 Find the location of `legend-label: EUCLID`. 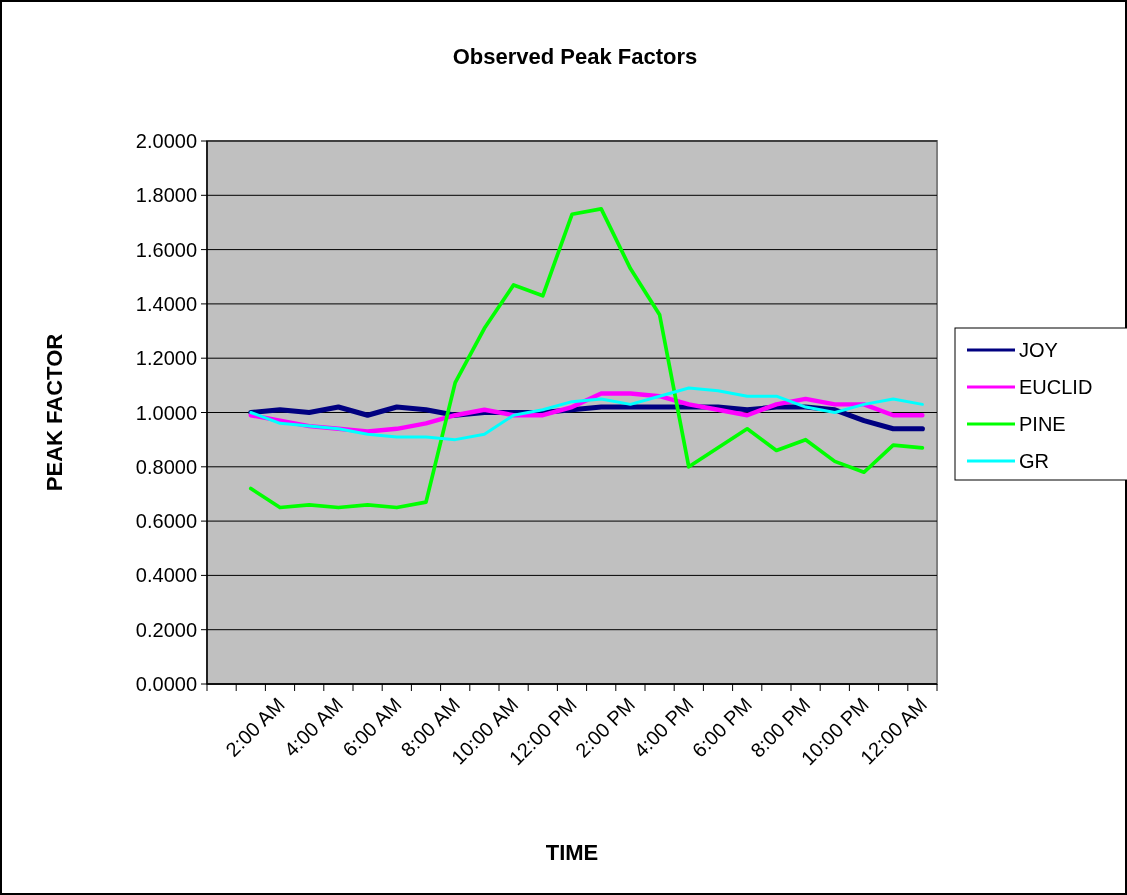

legend-label: EUCLID is located at coordinates (1056, 387).